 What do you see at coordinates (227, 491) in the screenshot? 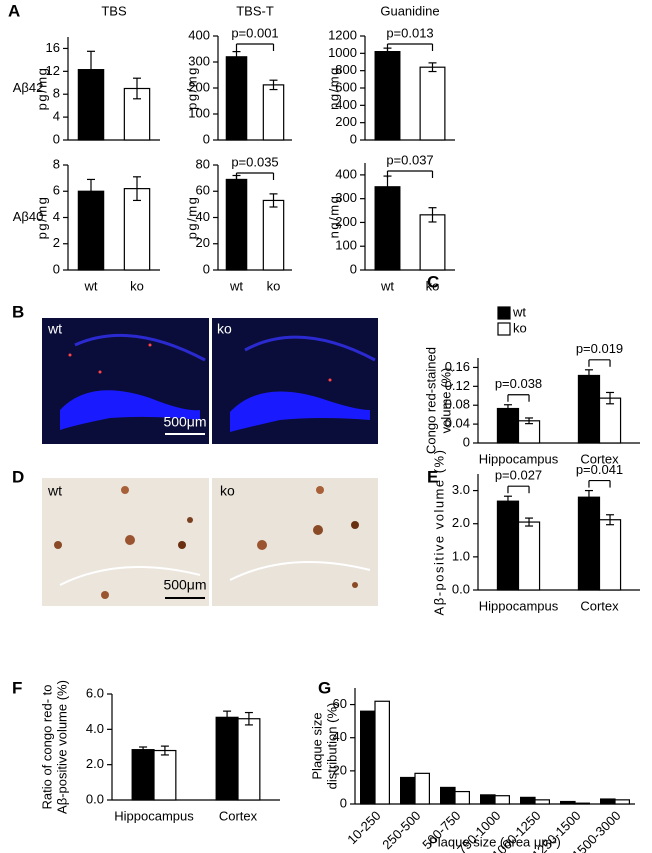
I see `image-label: ko` at bounding box center [227, 491].